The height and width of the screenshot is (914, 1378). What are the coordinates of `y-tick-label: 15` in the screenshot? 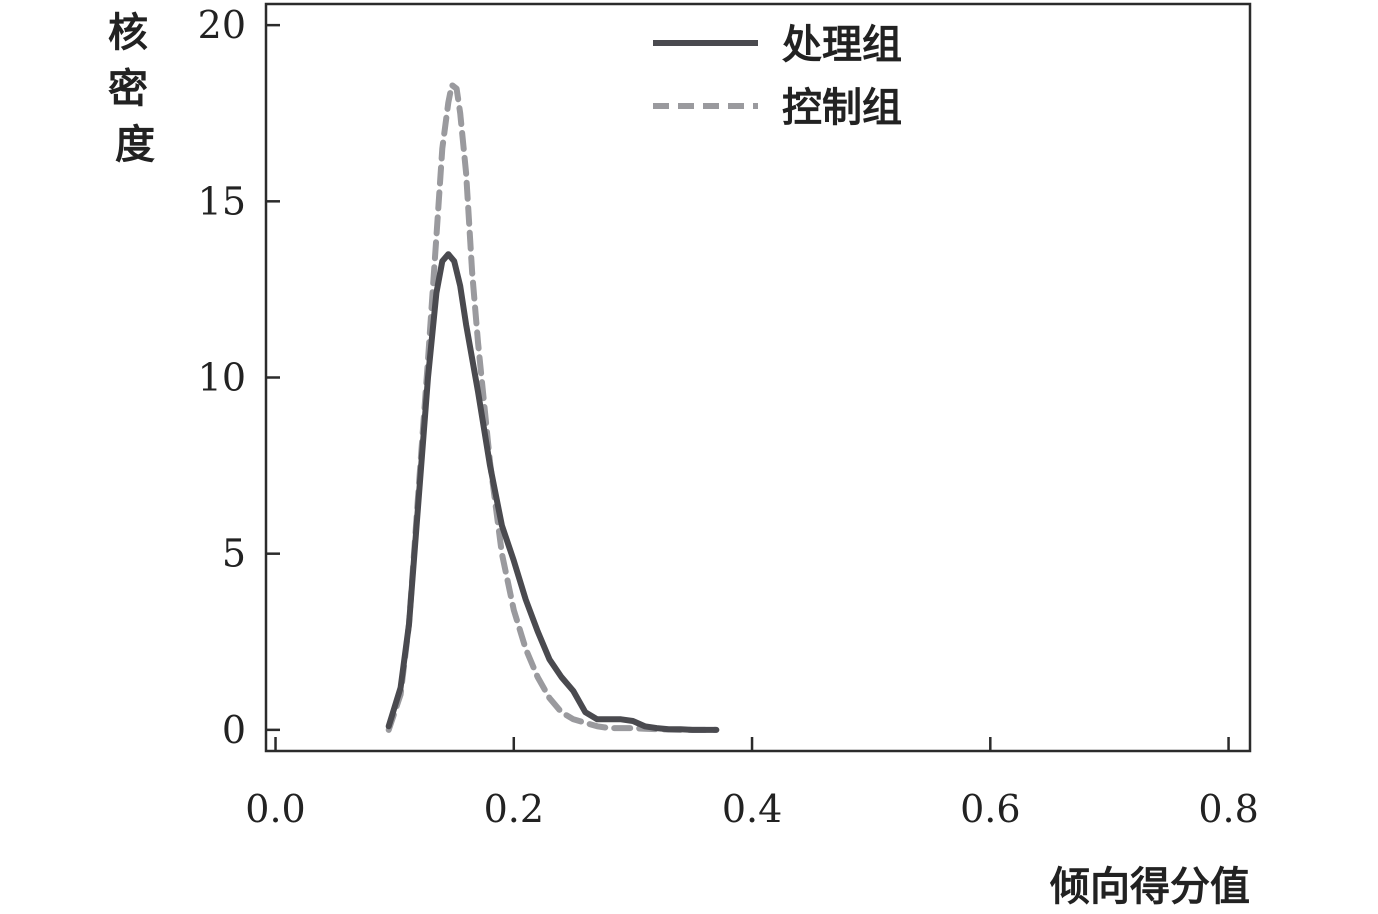 It's located at (222, 201).